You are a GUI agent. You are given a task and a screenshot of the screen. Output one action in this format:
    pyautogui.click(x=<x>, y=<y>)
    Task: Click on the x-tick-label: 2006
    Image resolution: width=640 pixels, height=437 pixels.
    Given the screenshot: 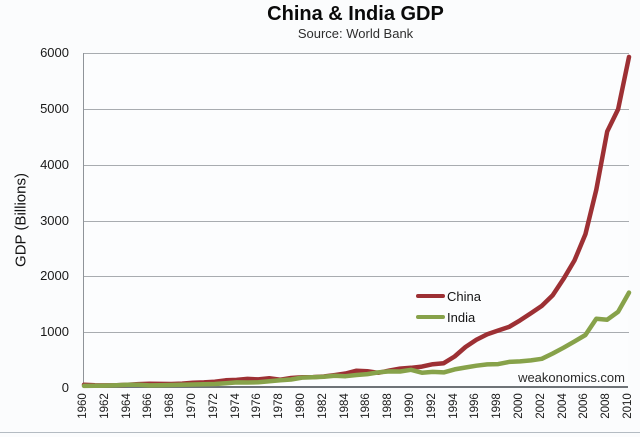 What is the action you would take?
    pyautogui.click(x=584, y=406)
    